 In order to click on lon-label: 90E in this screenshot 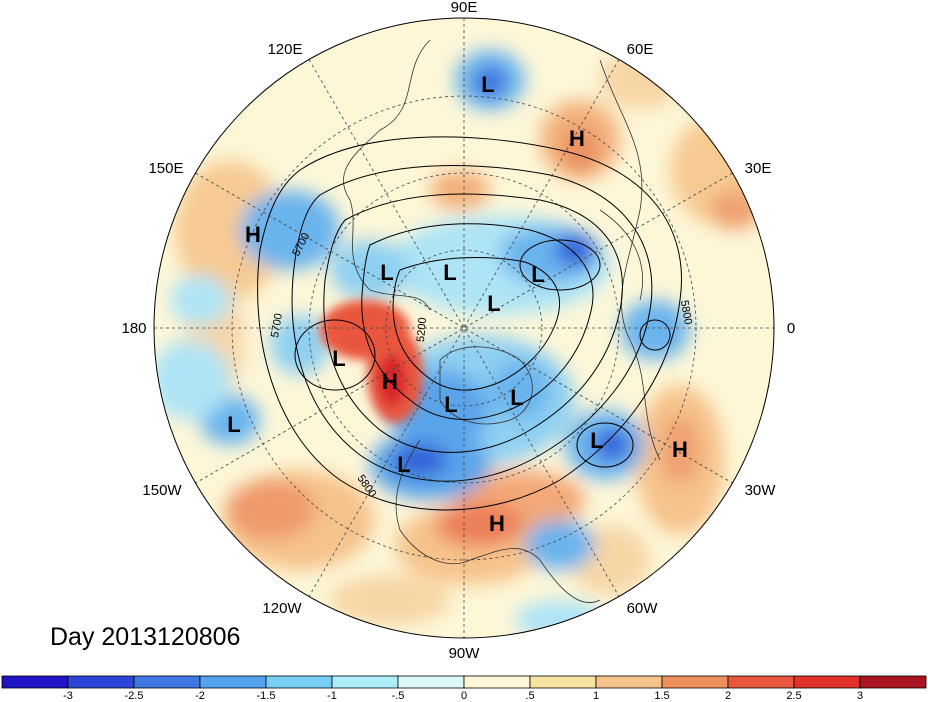, I will do `click(464, 8)`.